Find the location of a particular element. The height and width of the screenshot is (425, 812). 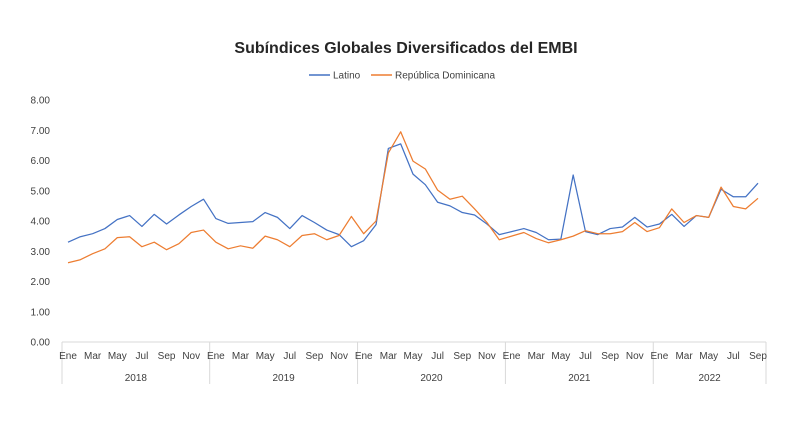

legend: Latino República Dominicana is located at coordinates (402, 76).